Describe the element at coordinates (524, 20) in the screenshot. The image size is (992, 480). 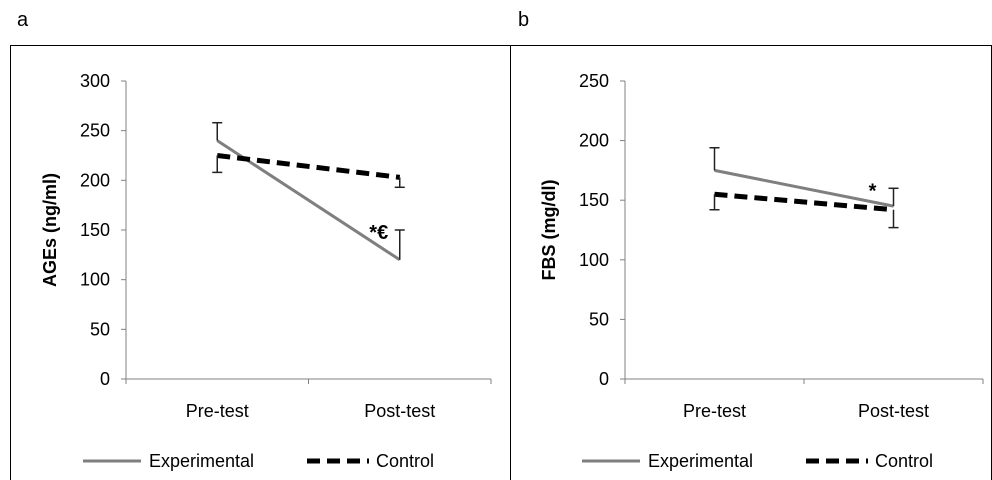
I see `panel-label-b: b` at that location.